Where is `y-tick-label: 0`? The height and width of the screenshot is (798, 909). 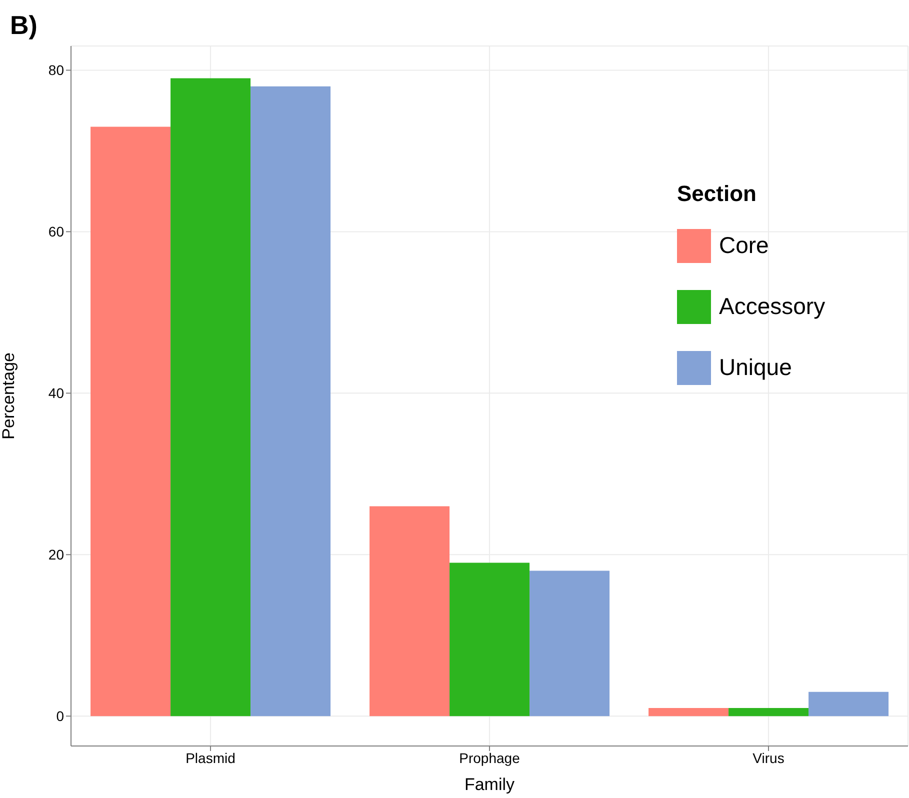
y-tick-label: 0 is located at coordinates (60, 716).